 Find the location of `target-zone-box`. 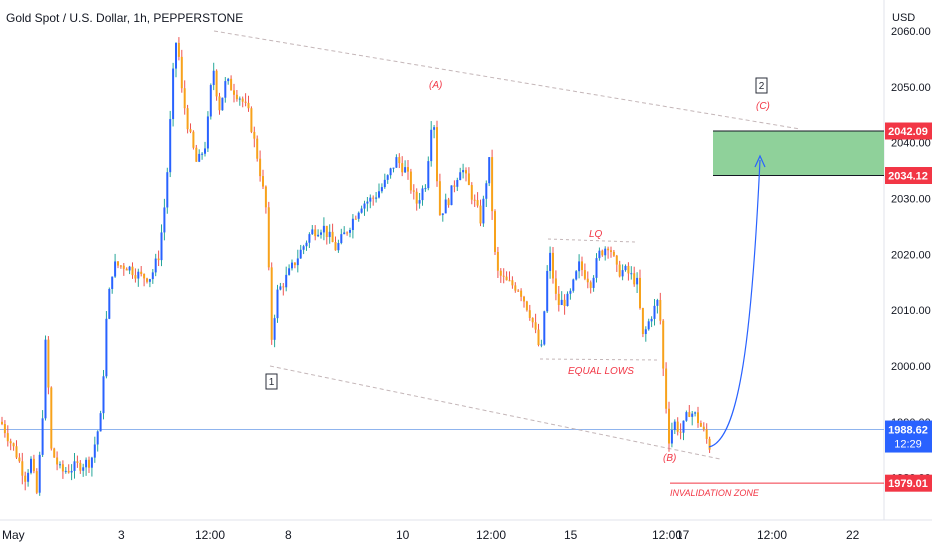

target-zone-box is located at coordinates (798, 153).